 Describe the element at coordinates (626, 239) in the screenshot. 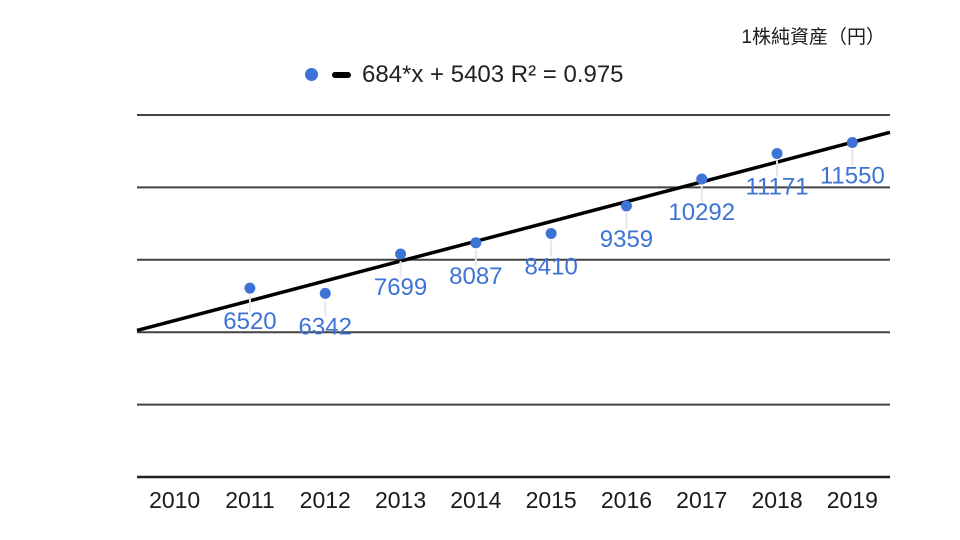

I see `data-point-label: 9359` at that location.